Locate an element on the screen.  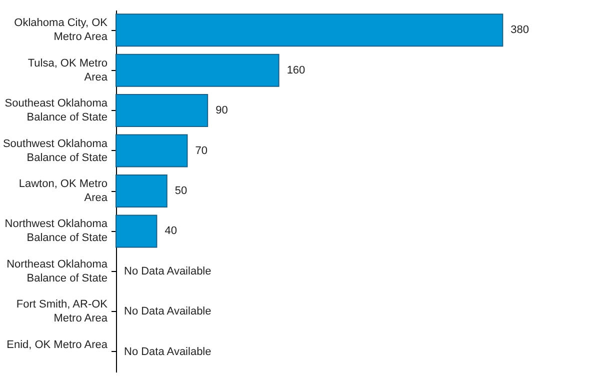
y-tick-label: Fort Smith, AR-OK Metro Area is located at coordinates (62, 311).